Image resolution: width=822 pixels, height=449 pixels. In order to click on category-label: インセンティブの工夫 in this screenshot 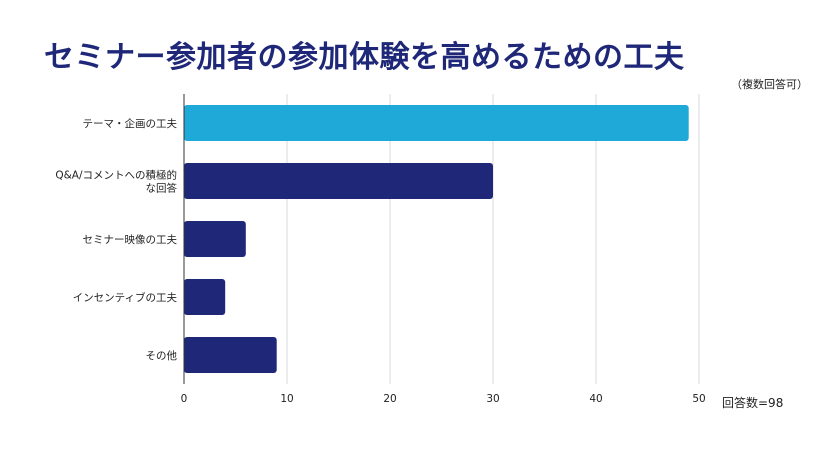, I will do `click(125, 297)`.